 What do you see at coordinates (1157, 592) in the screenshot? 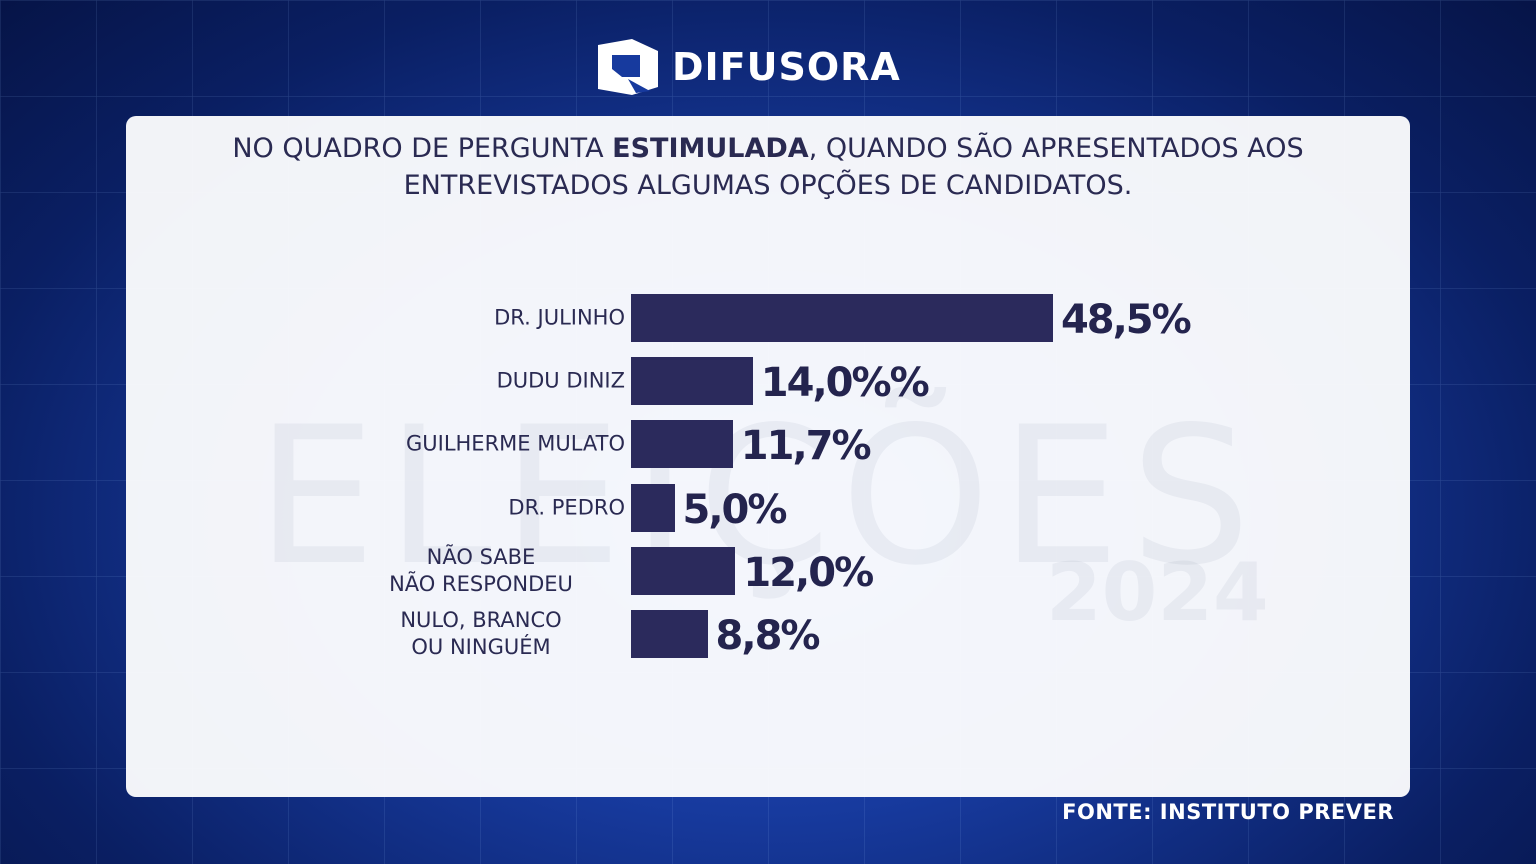
I see `watermark-year: 2024` at bounding box center [1157, 592].